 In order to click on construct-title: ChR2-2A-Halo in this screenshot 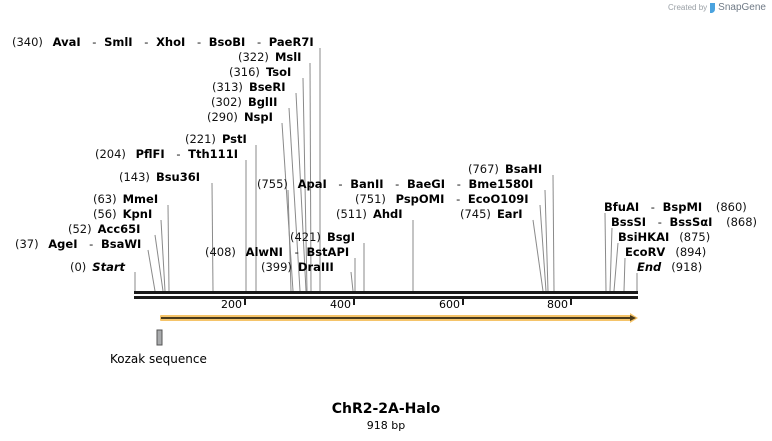, I will do `click(386, 409)`.